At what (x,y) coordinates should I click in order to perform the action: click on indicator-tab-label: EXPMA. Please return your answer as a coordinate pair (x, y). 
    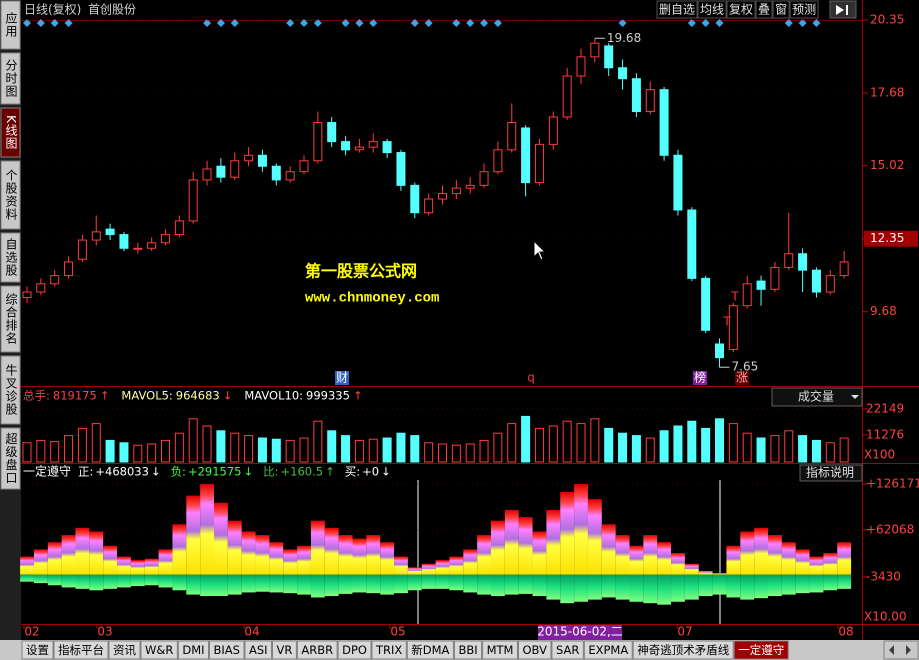
    Looking at the image, I should click on (608, 650).